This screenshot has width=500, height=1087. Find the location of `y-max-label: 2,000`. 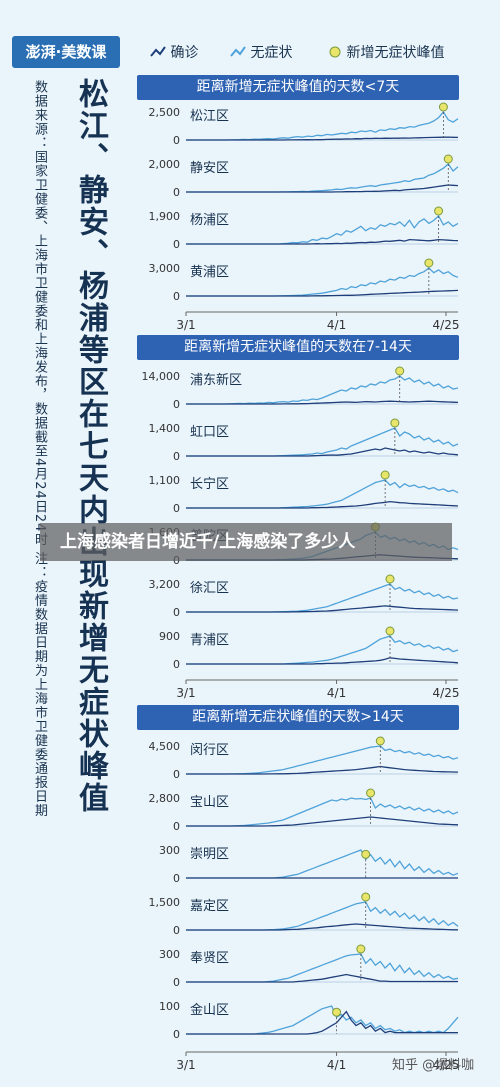

y-max-label: 2,000 is located at coordinates (165, 164).